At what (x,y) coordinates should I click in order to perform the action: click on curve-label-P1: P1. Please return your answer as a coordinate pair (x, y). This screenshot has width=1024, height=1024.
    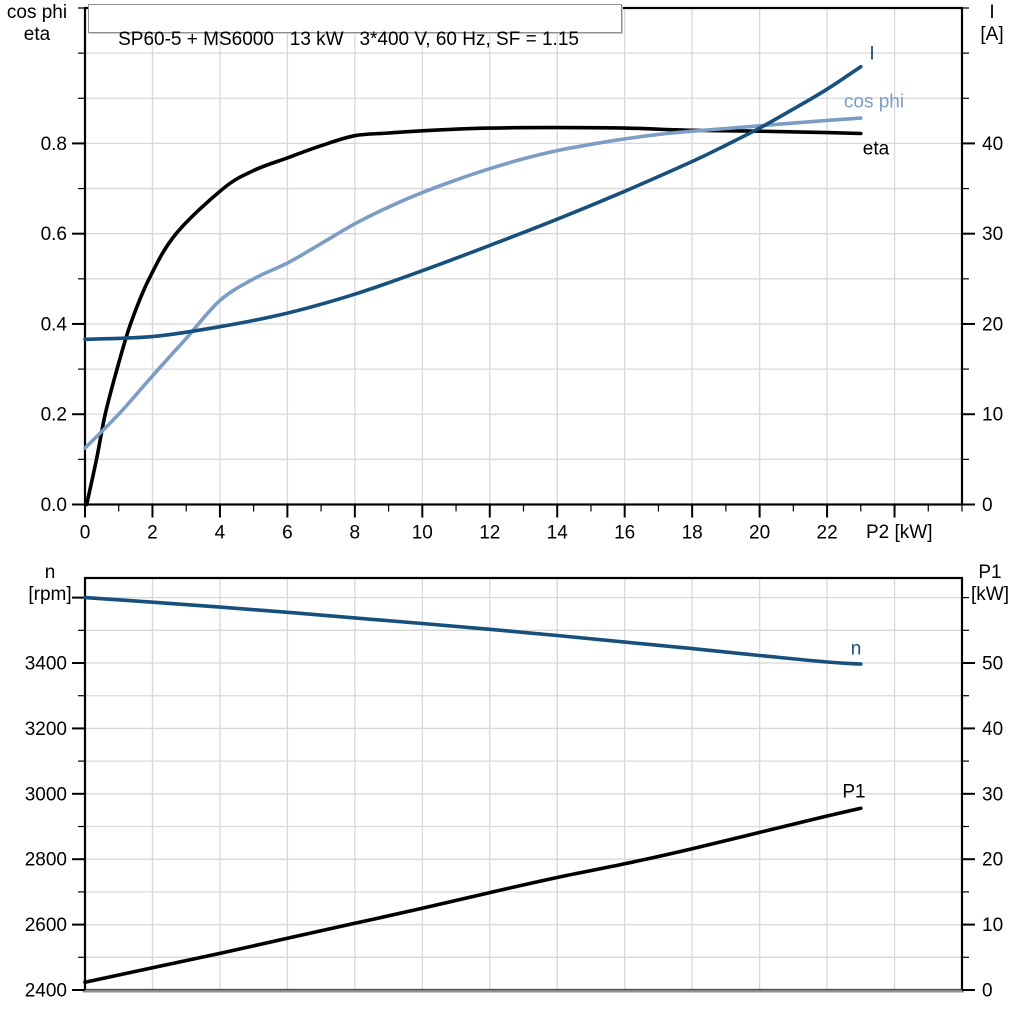
    Looking at the image, I should click on (853, 792).